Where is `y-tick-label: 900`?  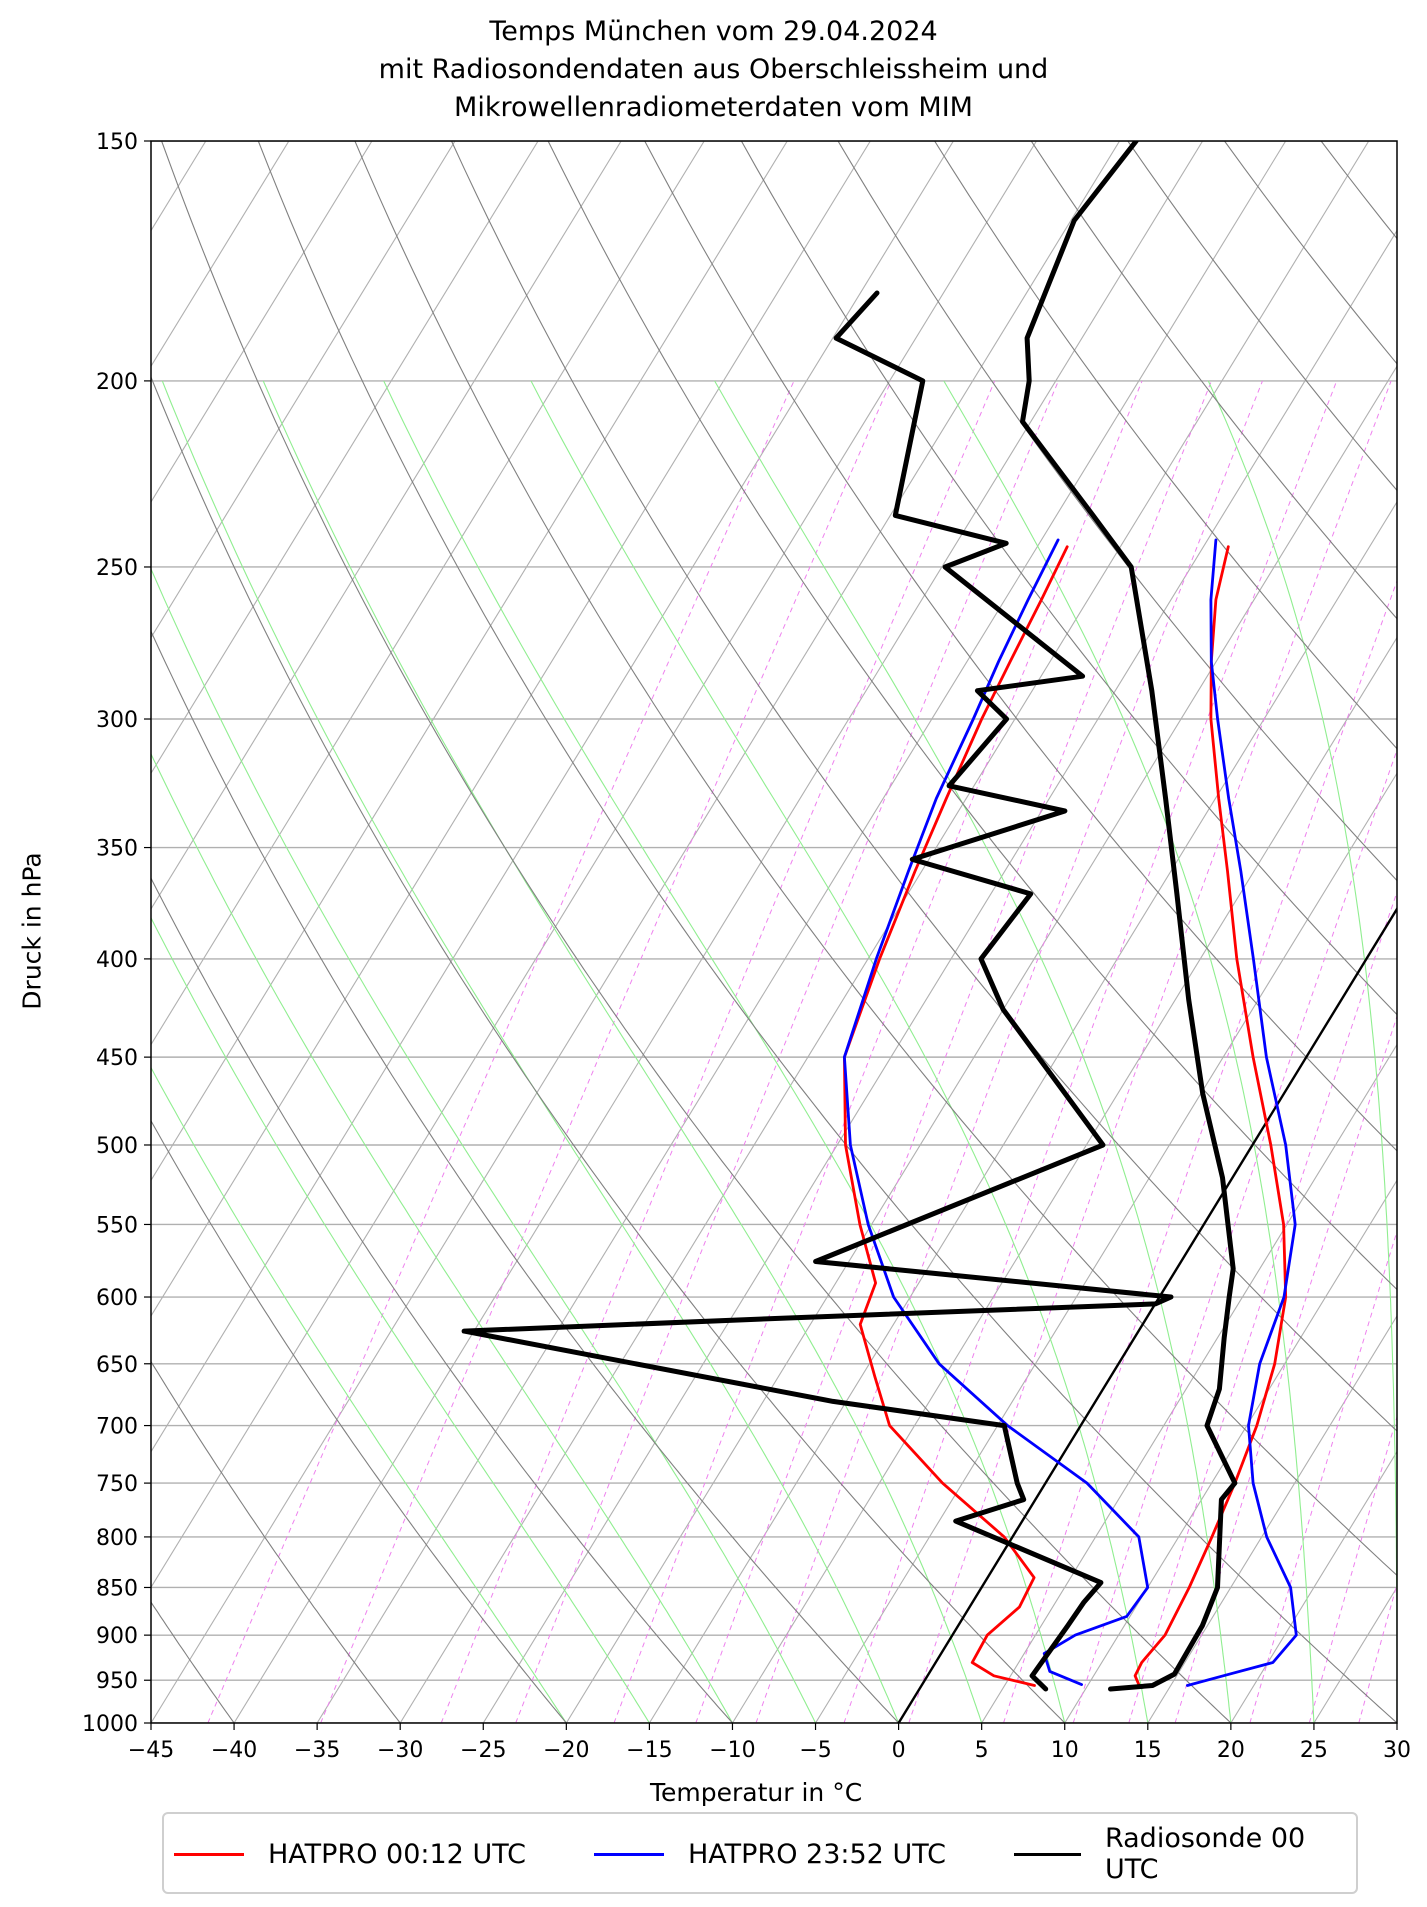 y-tick-label: 900 is located at coordinates (117, 1636).